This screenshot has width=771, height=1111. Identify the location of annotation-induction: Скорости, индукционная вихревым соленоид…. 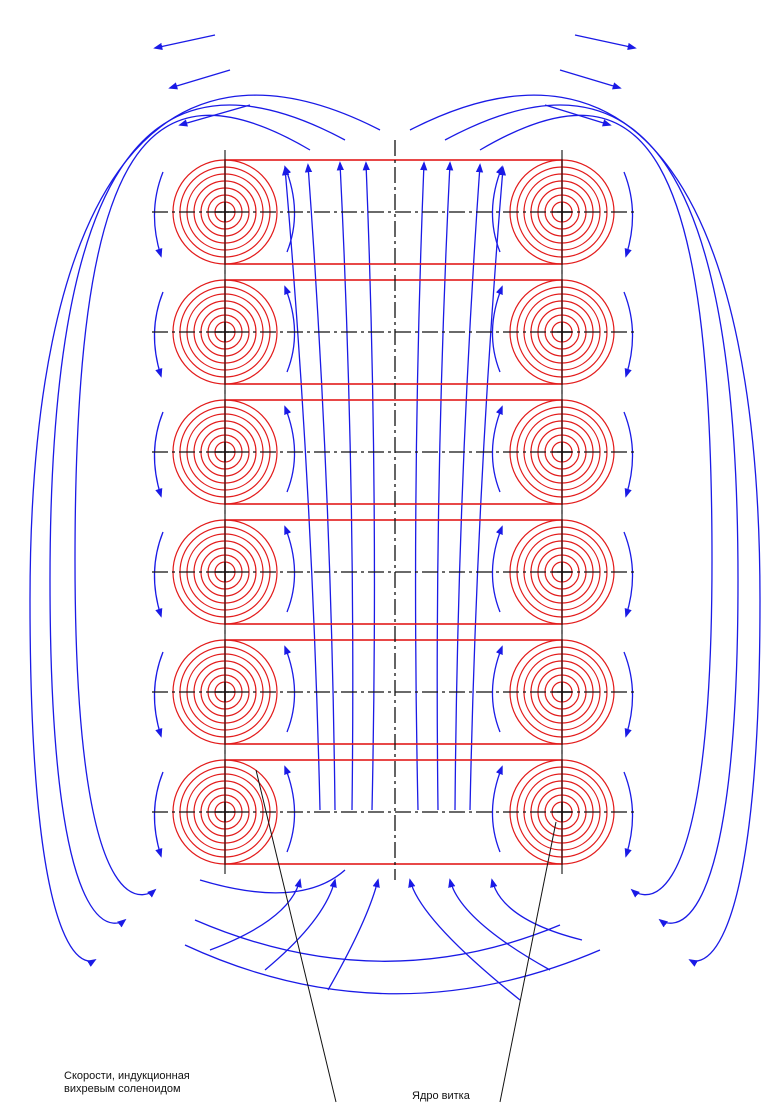
(127, 1083).